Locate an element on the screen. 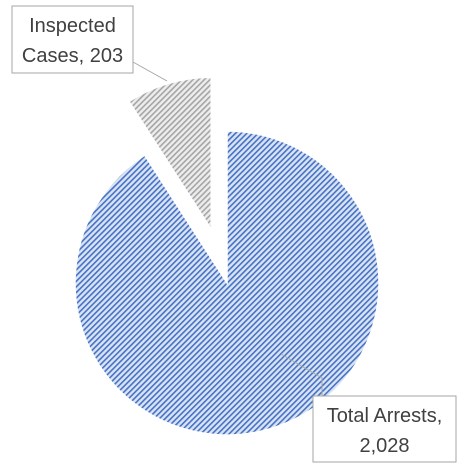 This screenshot has width=468, height=467. pie-slice-inspected-cases is located at coordinates (169, 154).